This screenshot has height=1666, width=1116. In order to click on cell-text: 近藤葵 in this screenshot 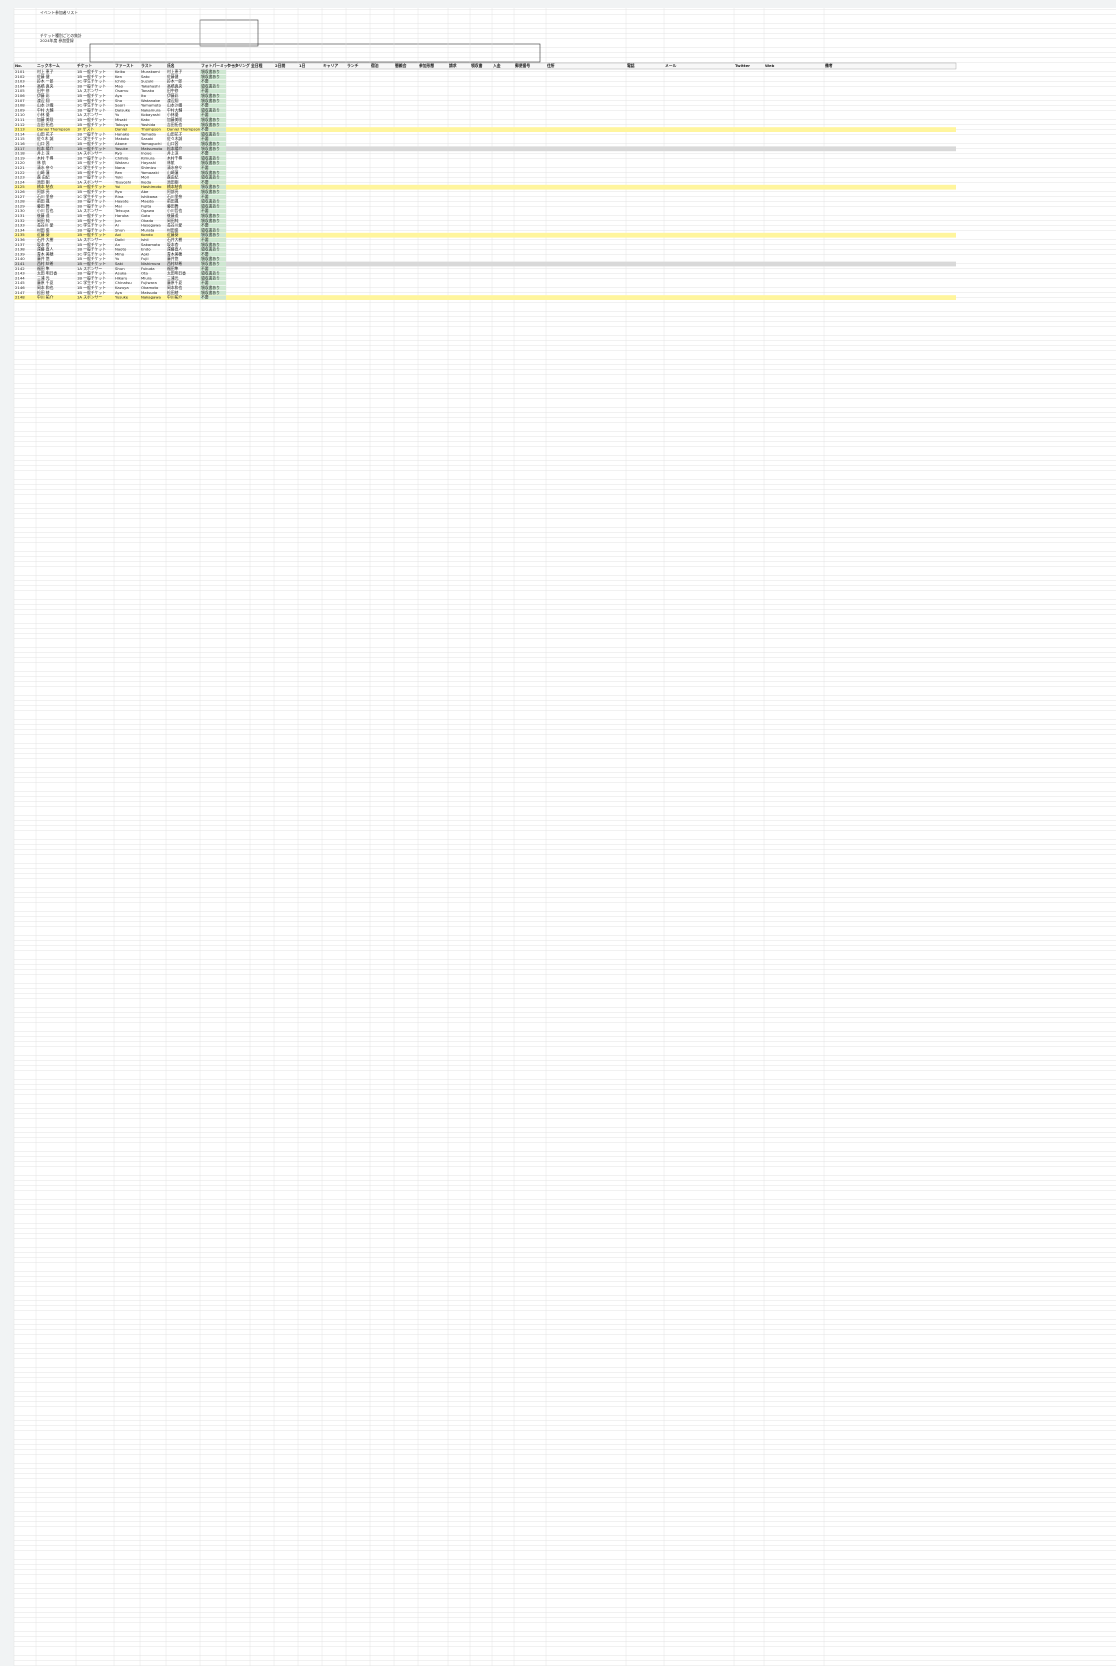, I will do `click(173, 234)`.